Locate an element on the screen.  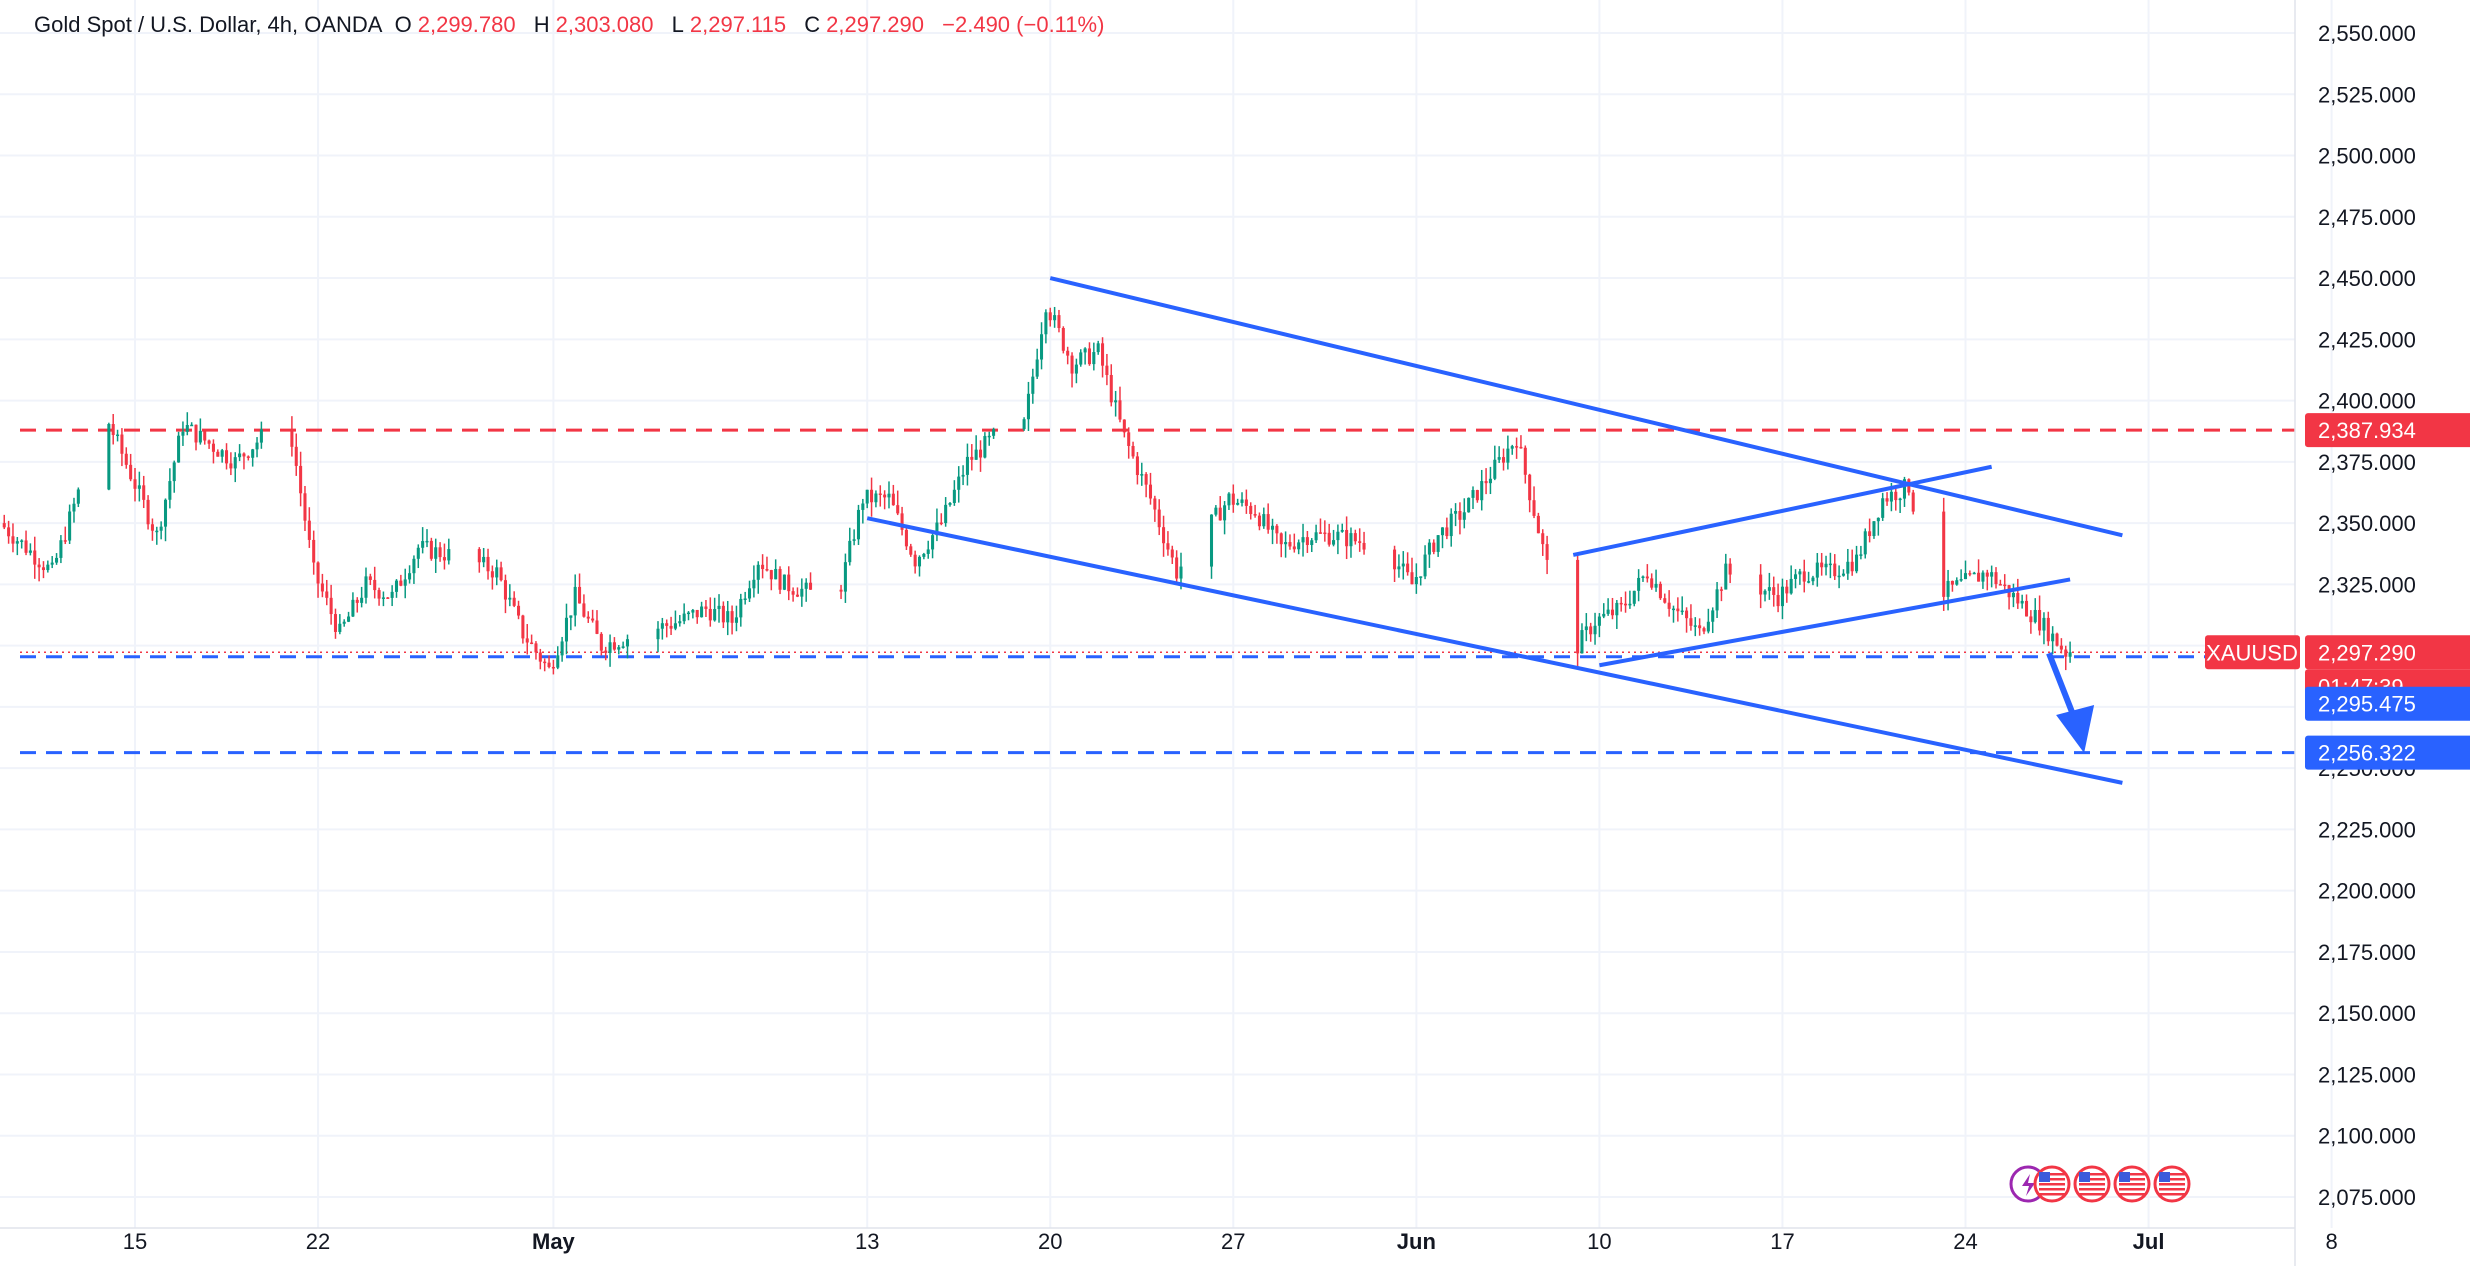
price-tick-label: 2,075.000 is located at coordinates (2367, 1197).